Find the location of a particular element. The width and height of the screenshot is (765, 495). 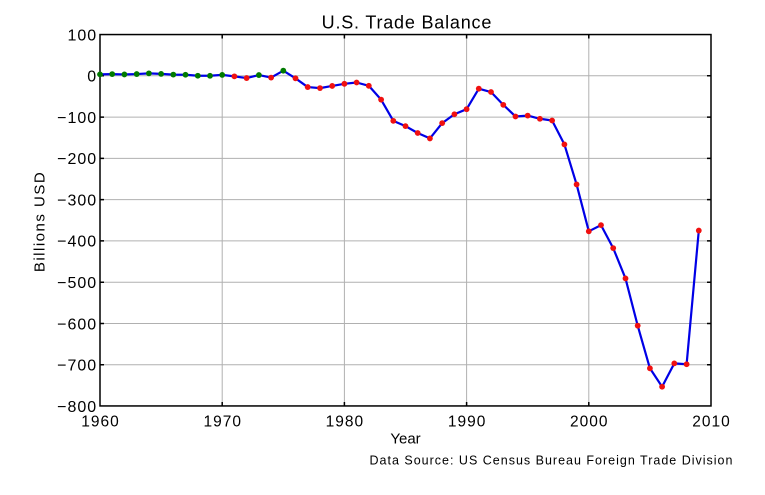

svg-text: U.S. Trade Balance is located at coordinates (407, 22).